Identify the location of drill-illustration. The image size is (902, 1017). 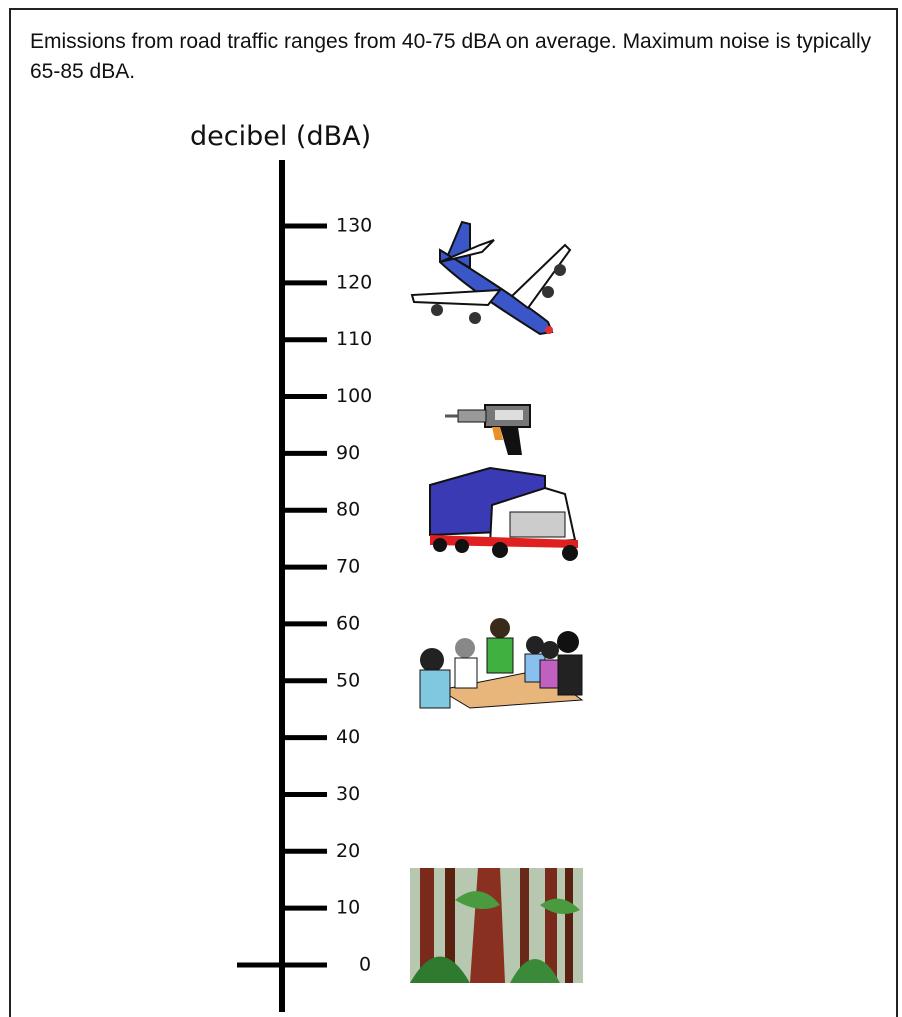
(488, 429).